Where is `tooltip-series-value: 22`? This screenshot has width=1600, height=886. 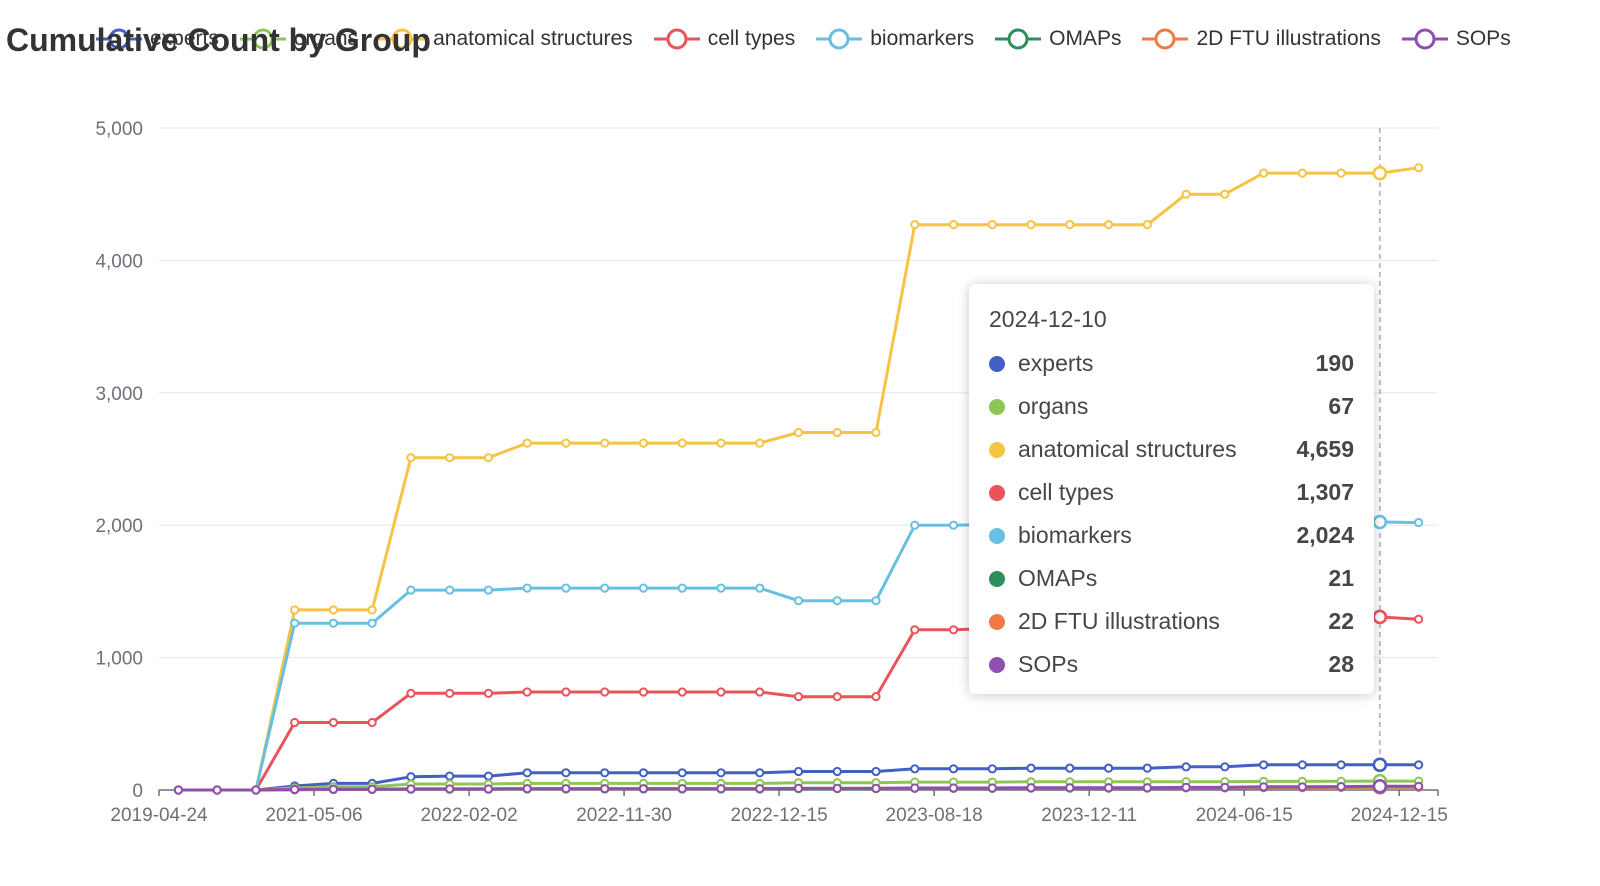 tooltip-series-value: 22 is located at coordinates (1341, 621).